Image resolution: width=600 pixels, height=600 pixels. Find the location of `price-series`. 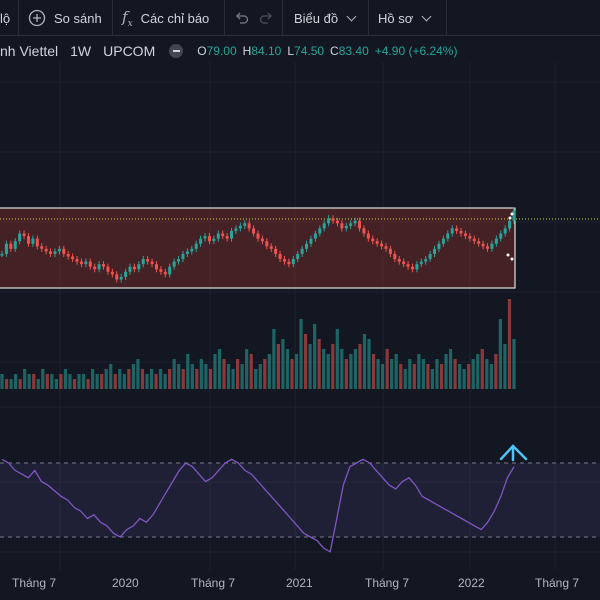

price-series is located at coordinates (258, 245).